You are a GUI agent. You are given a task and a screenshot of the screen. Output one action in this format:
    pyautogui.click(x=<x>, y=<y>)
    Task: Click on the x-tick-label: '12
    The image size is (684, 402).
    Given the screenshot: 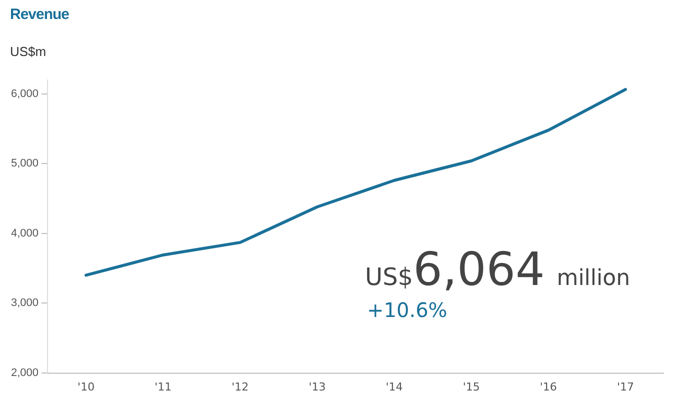 What is the action you would take?
    pyautogui.click(x=240, y=387)
    